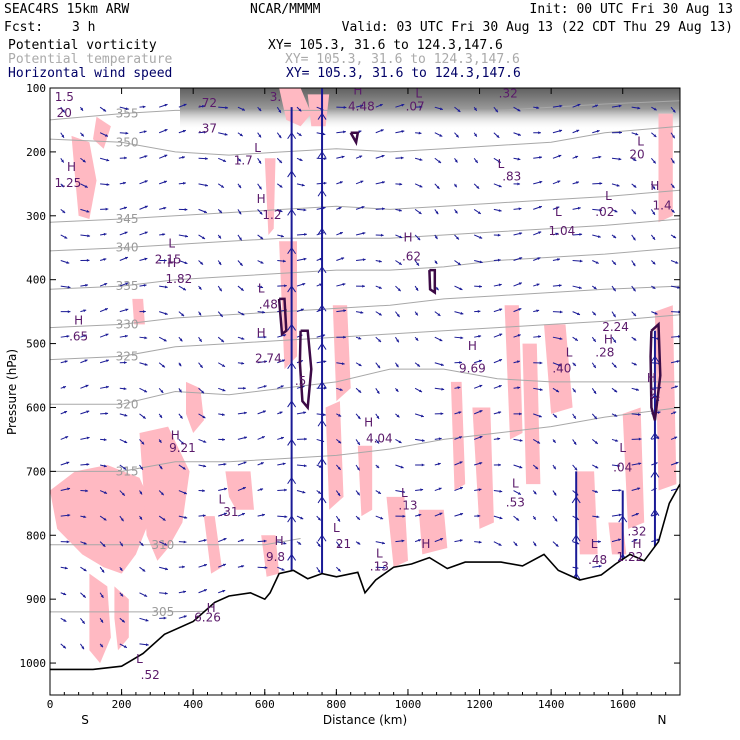  What do you see at coordinates (83, 27) in the screenshot?
I see `header-fcst-value: 3 h` at bounding box center [83, 27].